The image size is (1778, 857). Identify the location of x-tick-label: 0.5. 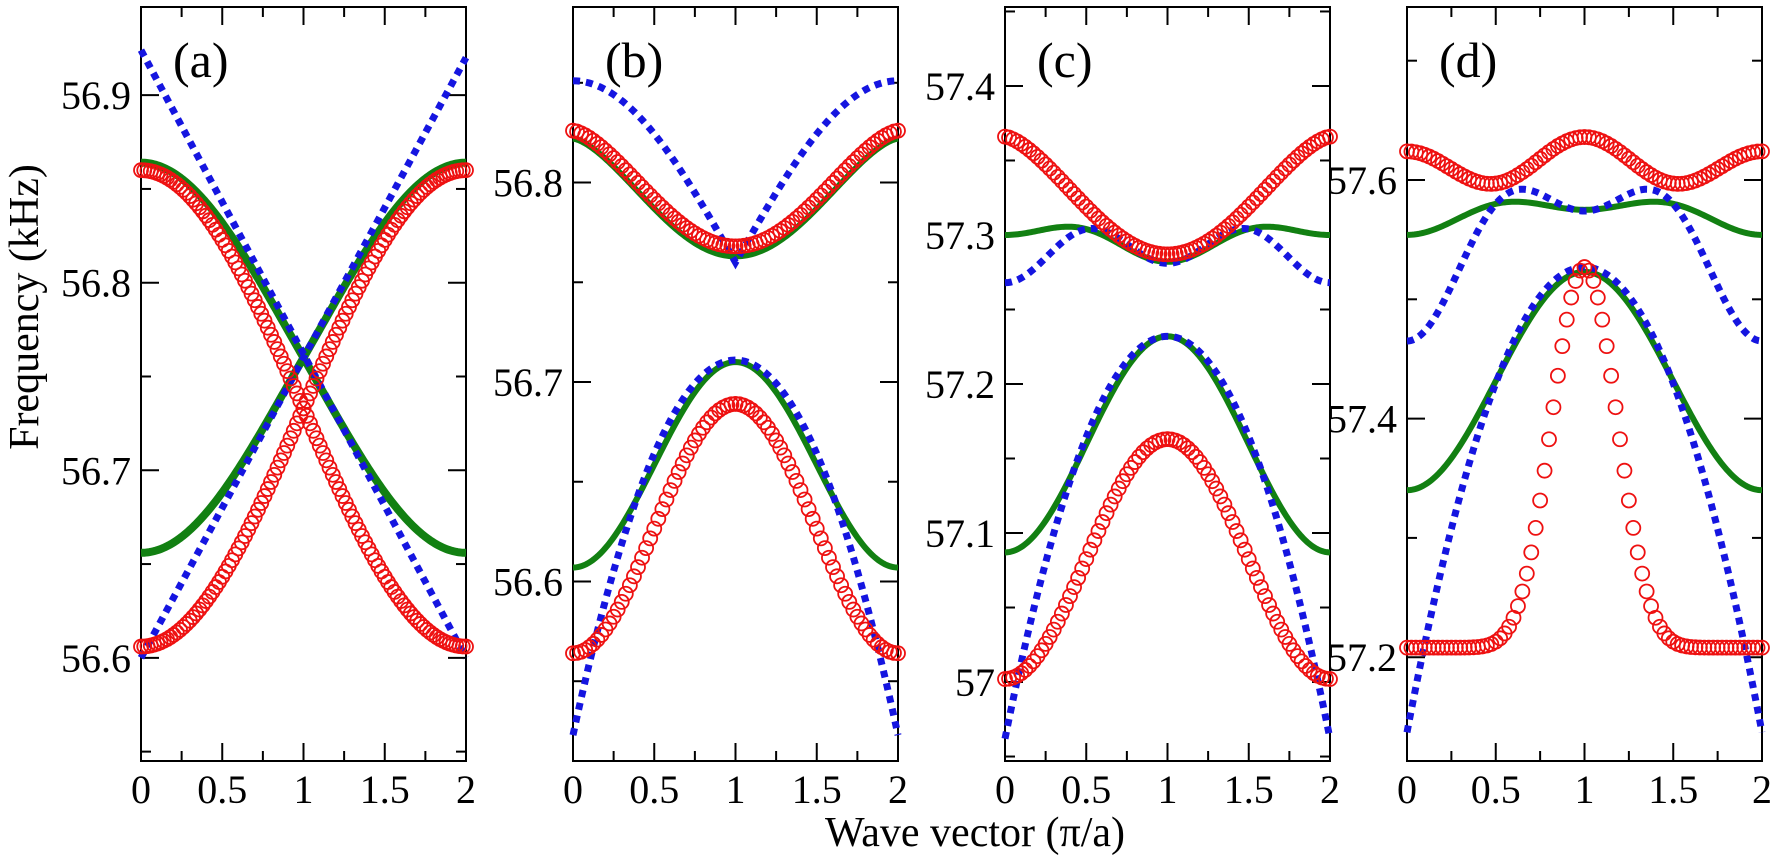
(1086, 789).